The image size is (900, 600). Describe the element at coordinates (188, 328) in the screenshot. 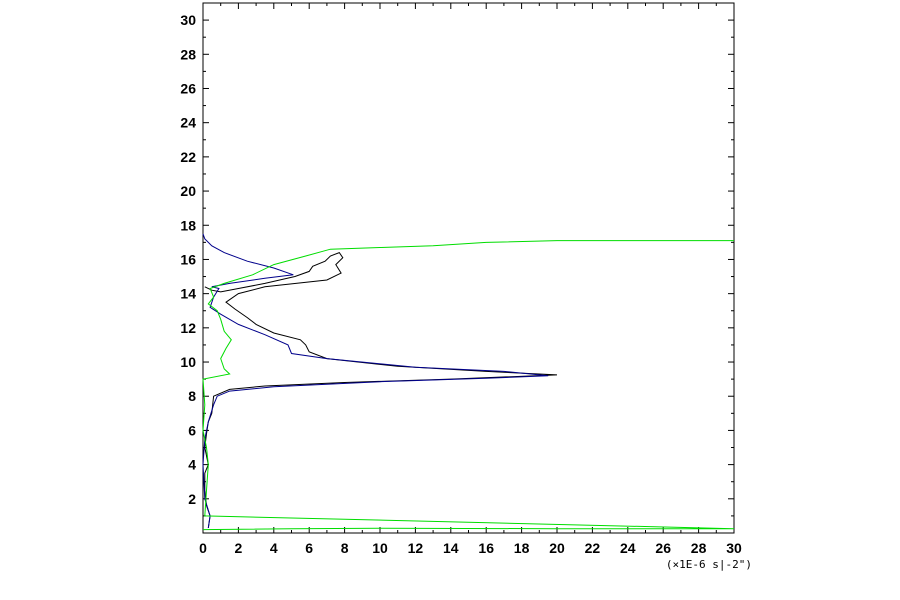

I see `y-tick-label: 12` at that location.